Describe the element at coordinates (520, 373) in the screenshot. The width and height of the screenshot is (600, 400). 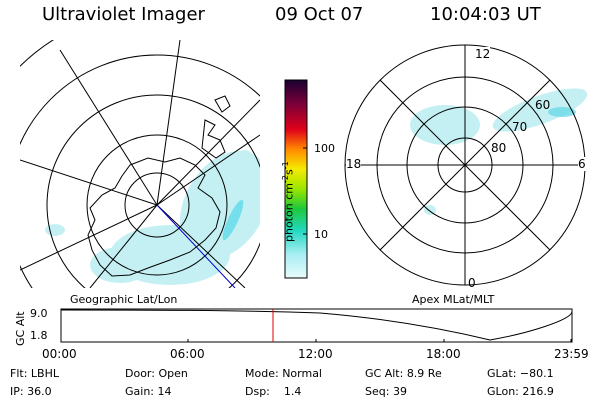
I see `status-glat: GLat: −80.1` at that location.